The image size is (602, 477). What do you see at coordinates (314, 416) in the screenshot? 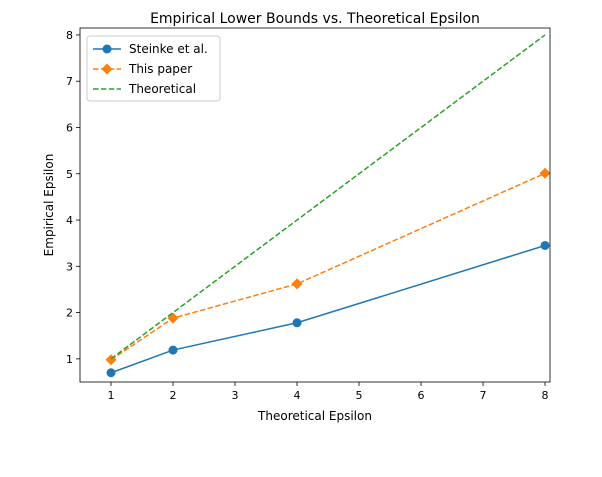
I see `x-axis-label: Theoretical Epsilon` at bounding box center [314, 416].